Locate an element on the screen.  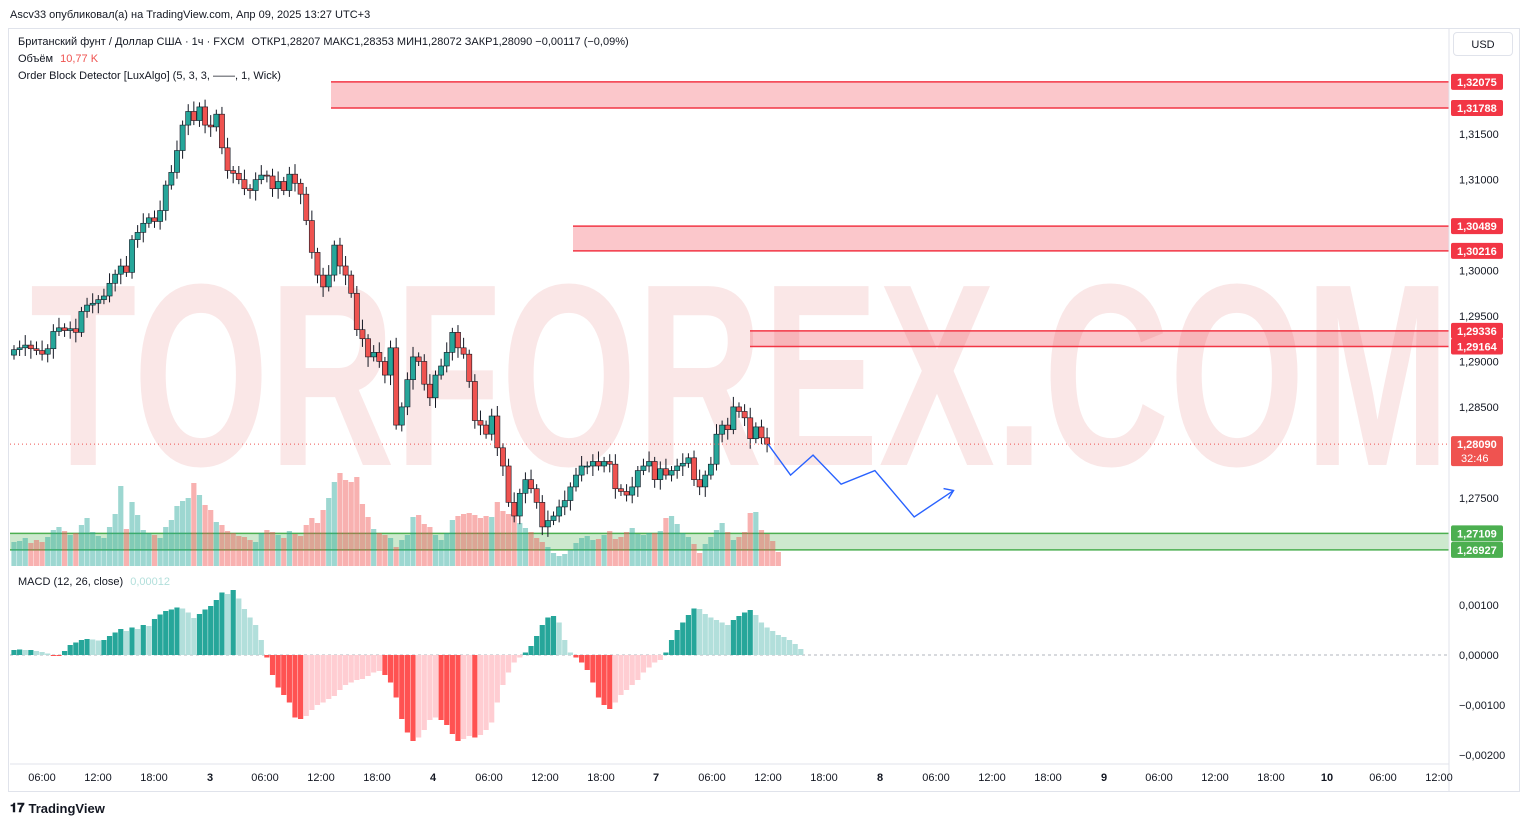
zone-price-label: 1,30216 is located at coordinates (1477, 252).